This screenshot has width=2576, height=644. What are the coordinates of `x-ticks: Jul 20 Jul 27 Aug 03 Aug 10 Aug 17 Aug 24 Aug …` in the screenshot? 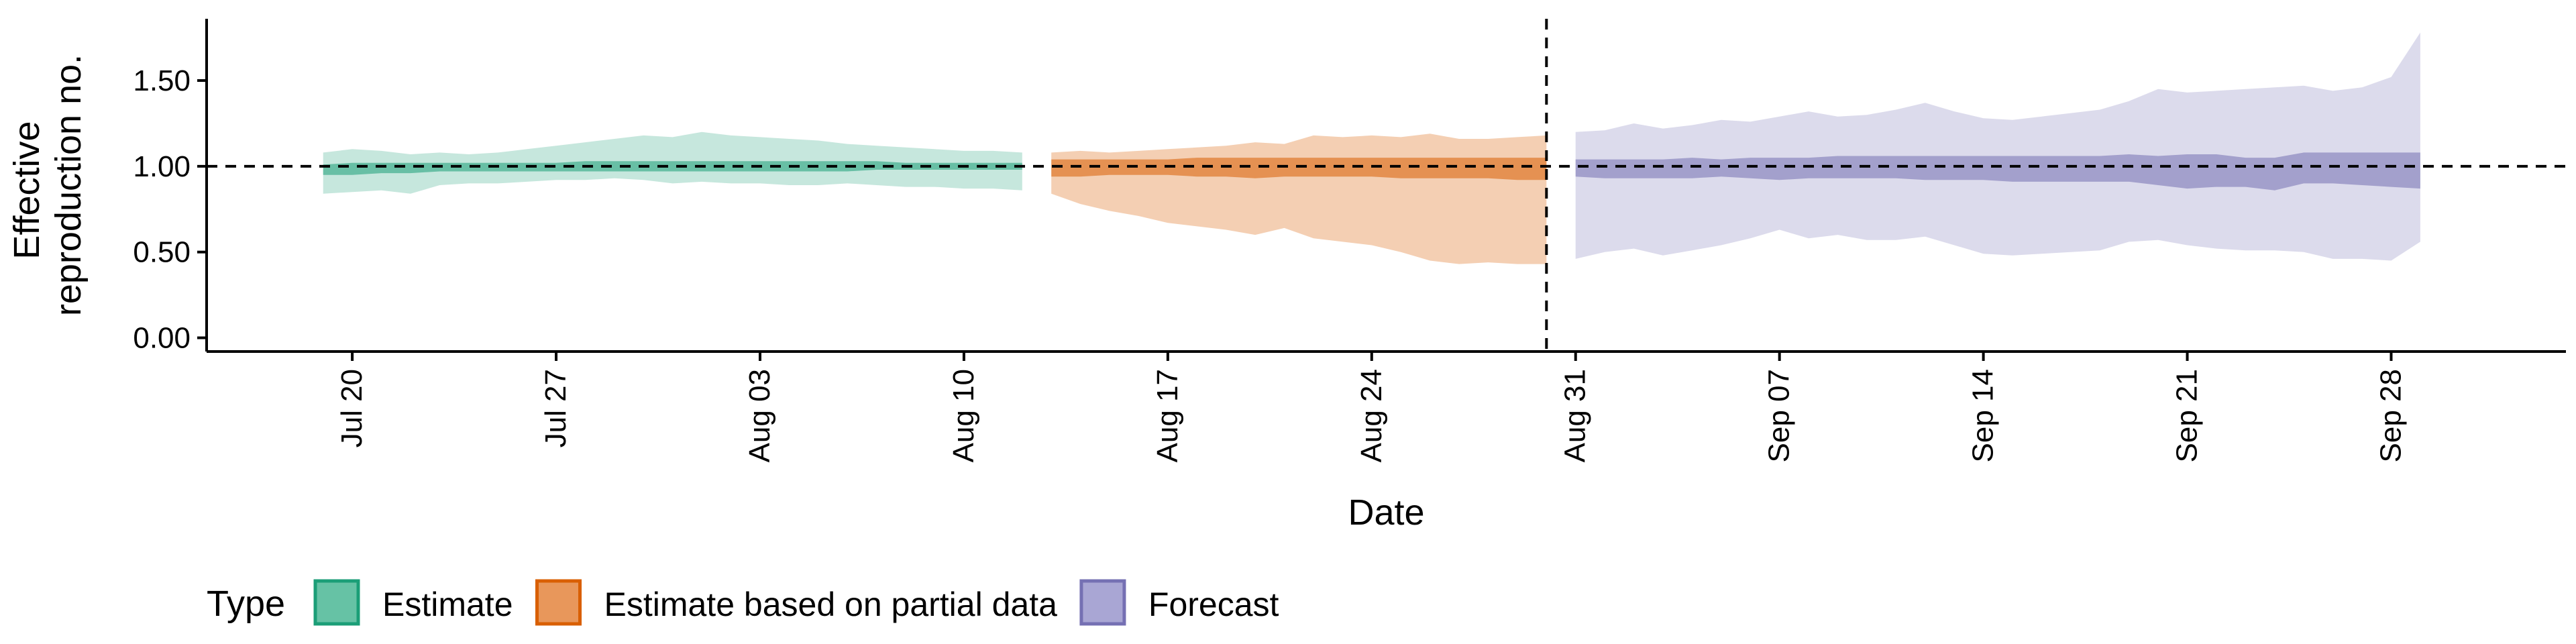 It's located at (1371, 407).